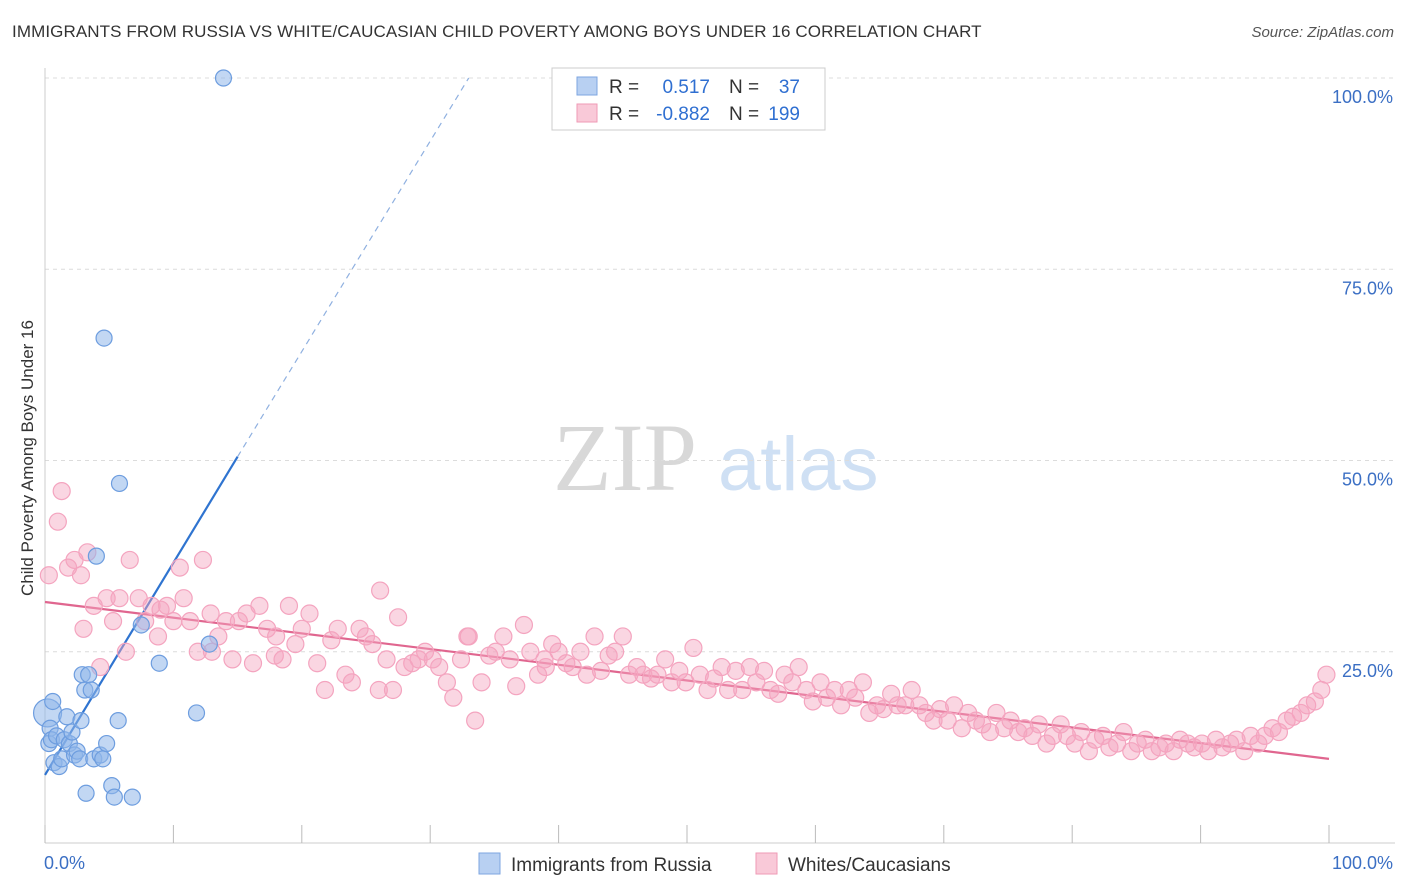 Image resolution: width=1406 pixels, height=892 pixels. I want to click on legend-r-value-pink: -0.882, so click(683, 114).